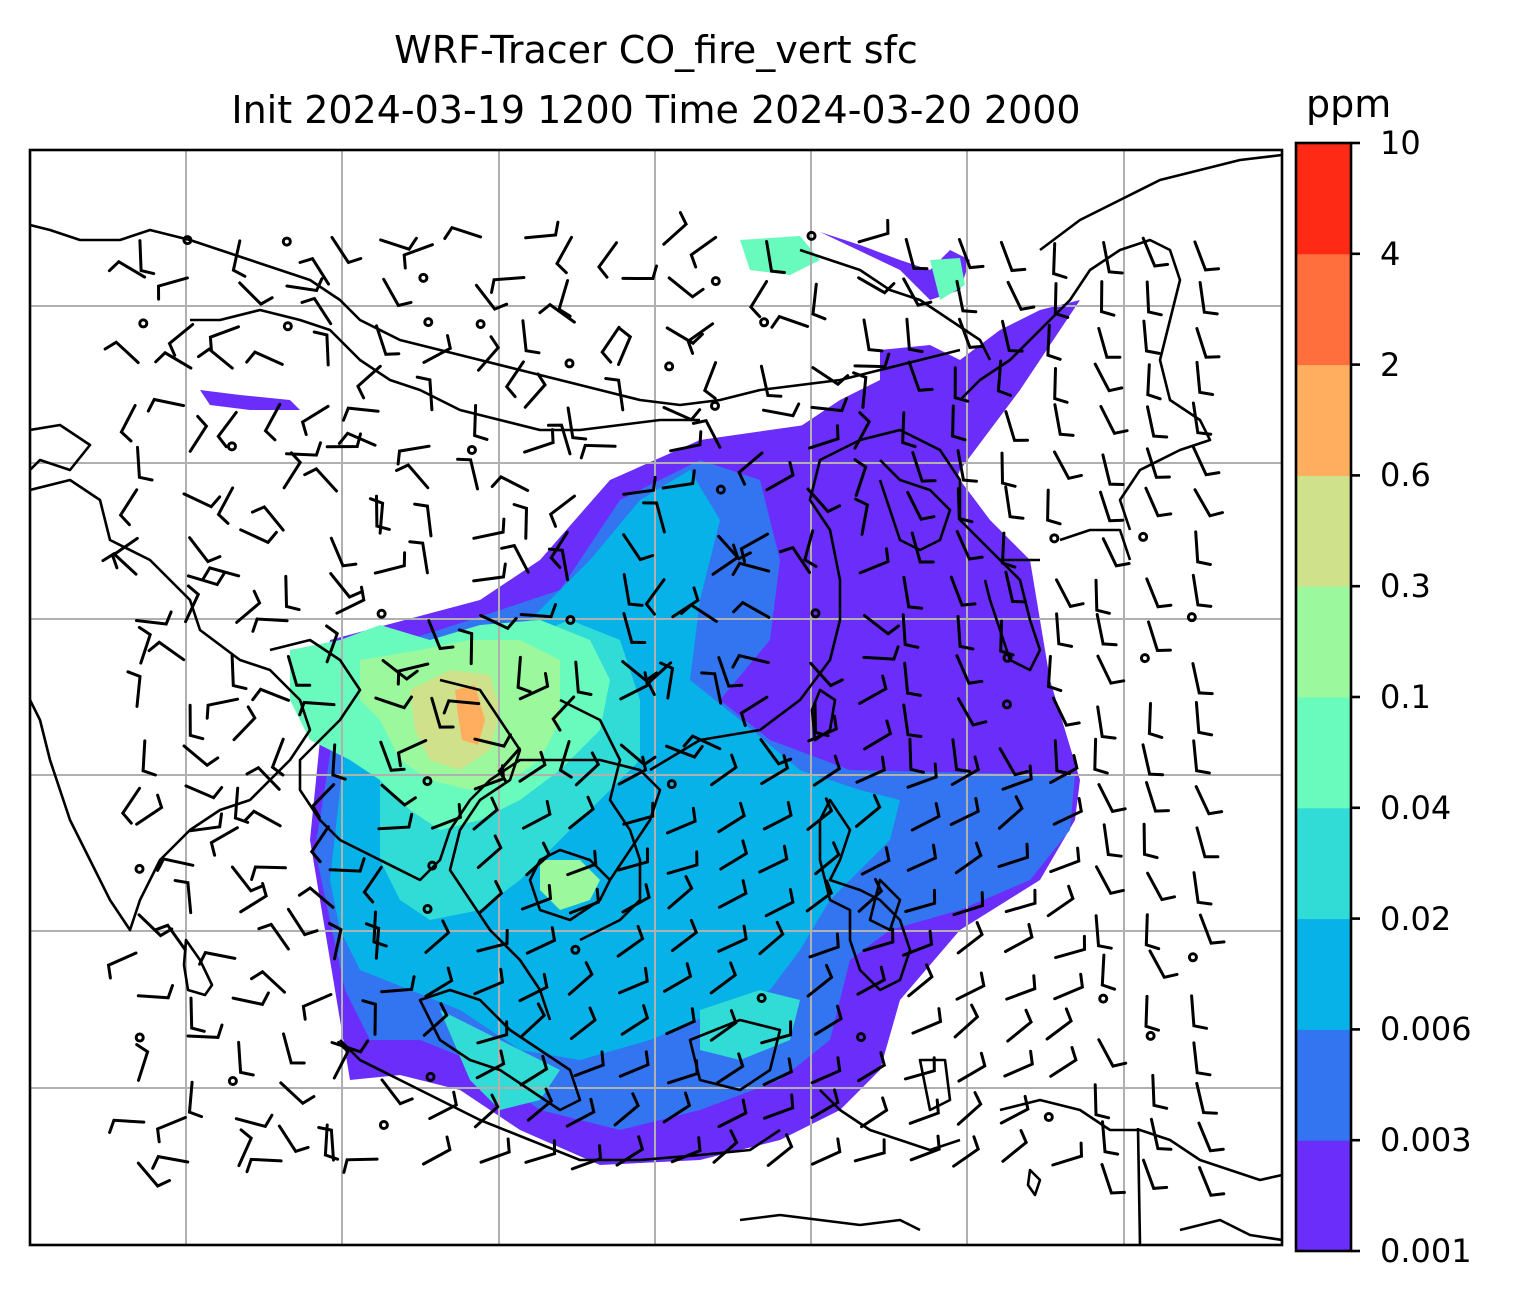 This screenshot has height=1306, width=1528. I want to click on colorbar-tick-label: 0.02, so click(1416, 918).